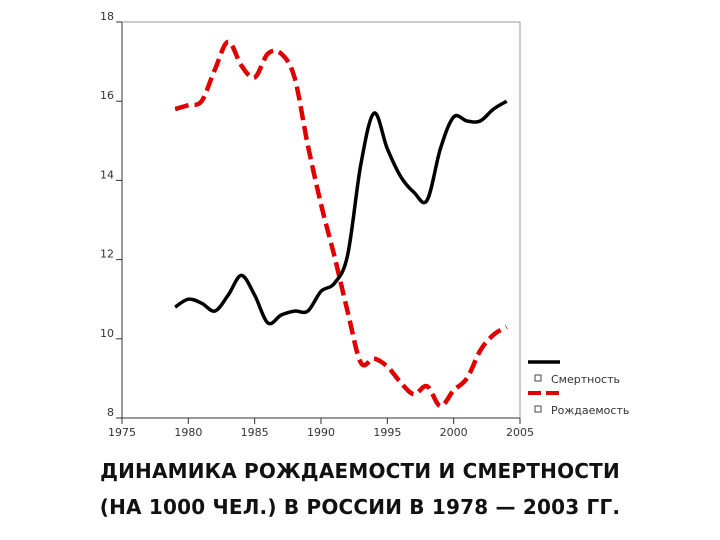 The image size is (720, 540). I want to click on y-tick-label: 18, so click(107, 16).